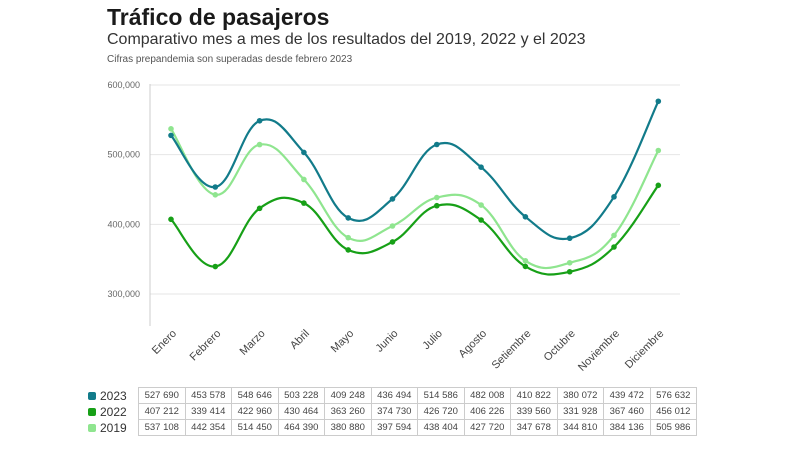 Image resolution: width=800 pixels, height=450 pixels. I want to click on y-tick-label: 600,000, so click(123, 85).